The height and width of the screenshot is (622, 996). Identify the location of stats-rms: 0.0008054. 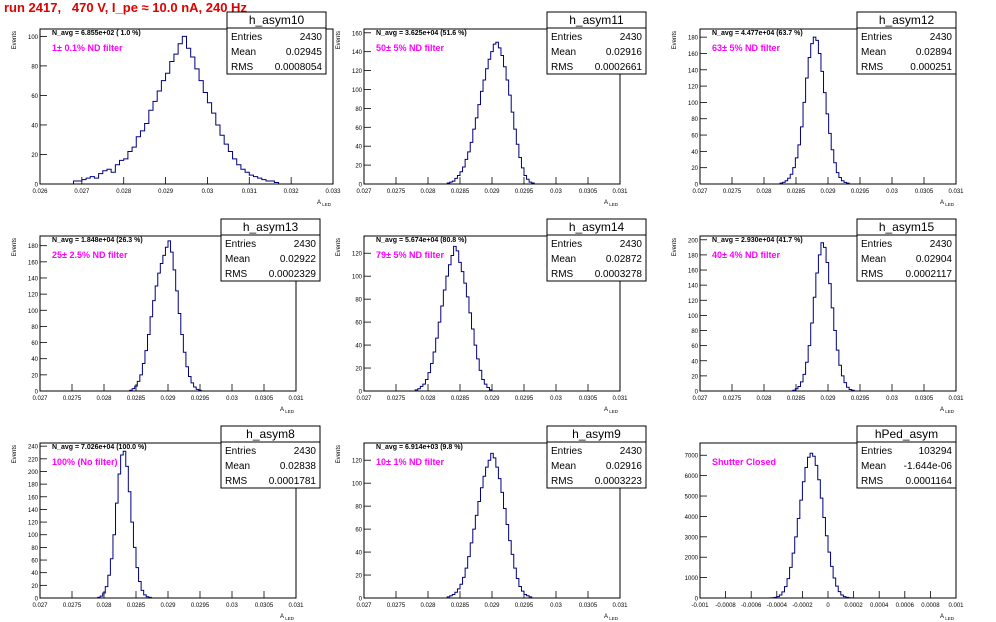
(299, 67).